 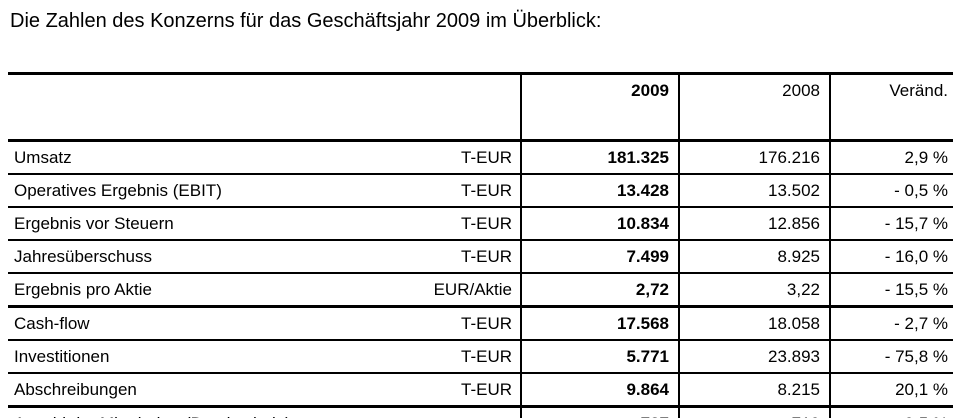 What do you see at coordinates (199, 256) in the screenshot?
I see `row-label: Jahresüberschuss` at bounding box center [199, 256].